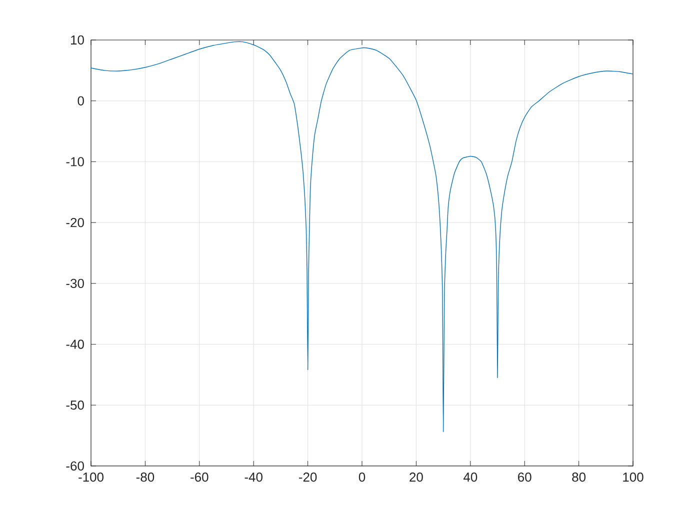 This screenshot has height=525, width=700. What do you see at coordinates (75, 161) in the screenshot?
I see `y-tick-label: -10` at bounding box center [75, 161].